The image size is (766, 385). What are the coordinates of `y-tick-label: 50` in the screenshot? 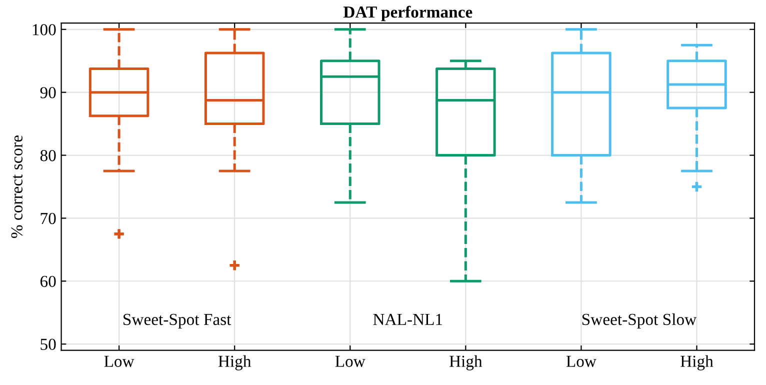 It's located at (48, 344).